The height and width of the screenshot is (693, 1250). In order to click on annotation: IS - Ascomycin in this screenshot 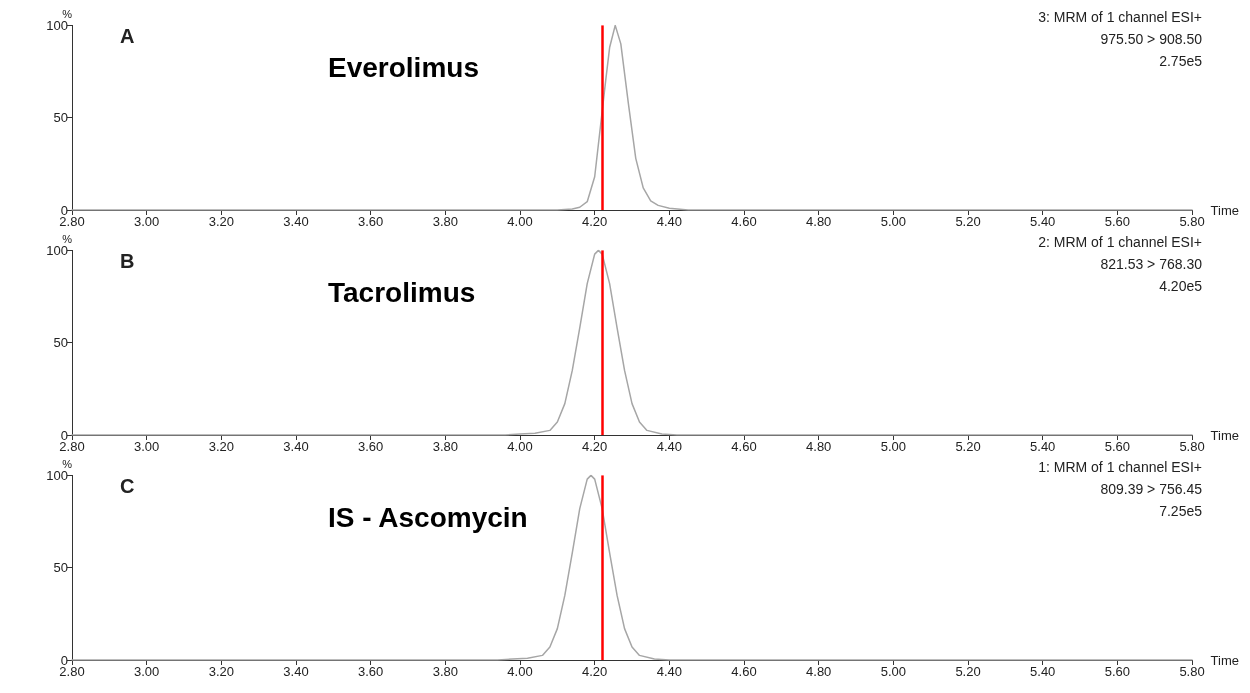, I will do `click(428, 517)`.